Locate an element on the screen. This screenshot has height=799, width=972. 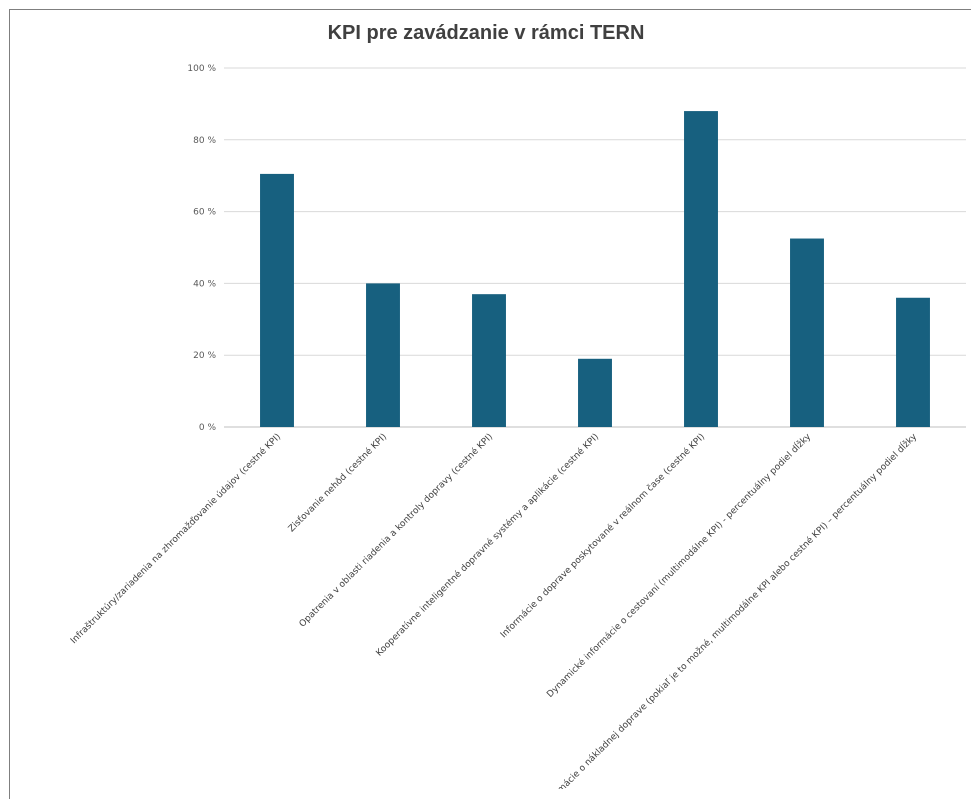
y-tick-label: 60 % is located at coordinates (204, 213).